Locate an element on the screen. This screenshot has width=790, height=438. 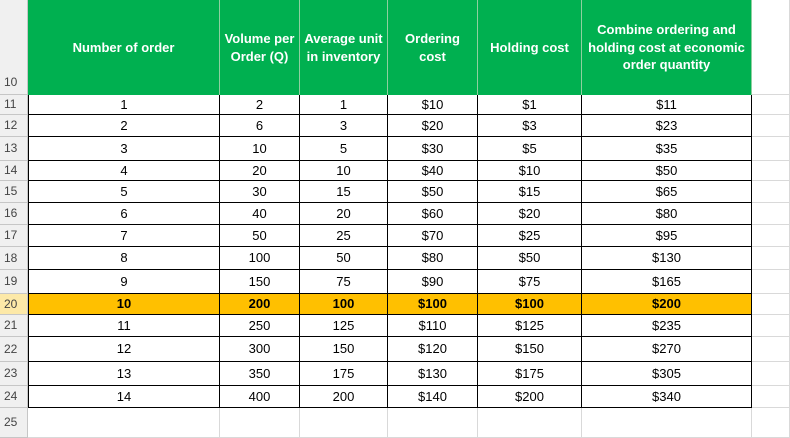
table-cell: 7 is located at coordinates (124, 236).